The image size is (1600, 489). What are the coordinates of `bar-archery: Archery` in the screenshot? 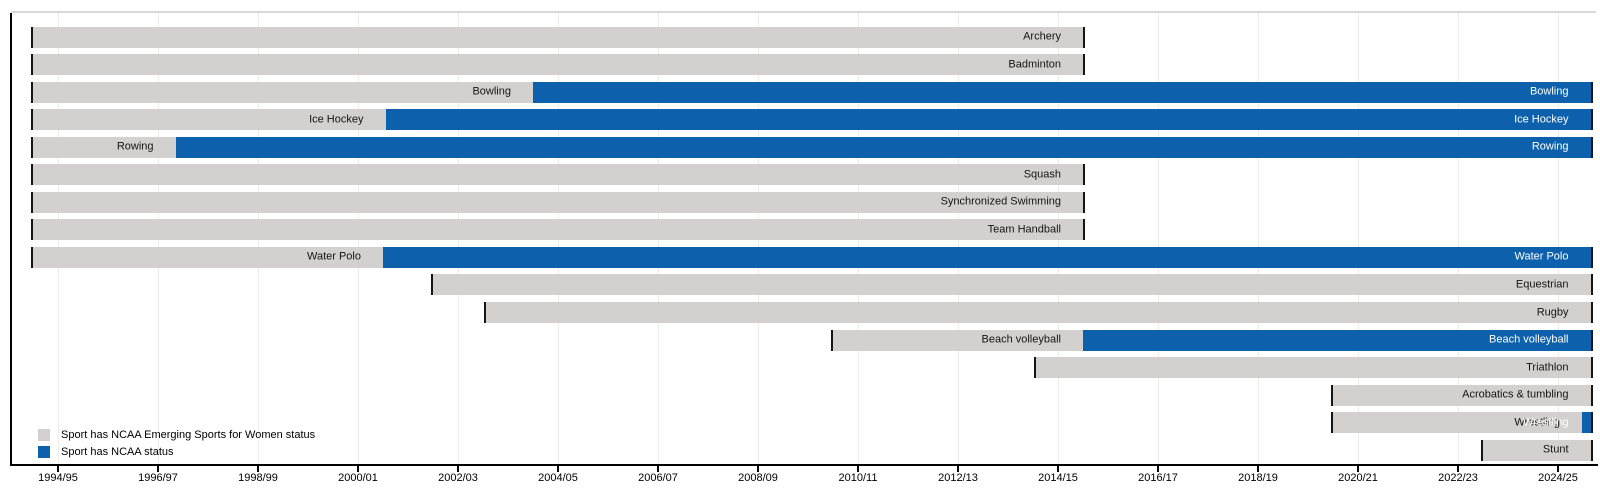 It's located at (558, 37).